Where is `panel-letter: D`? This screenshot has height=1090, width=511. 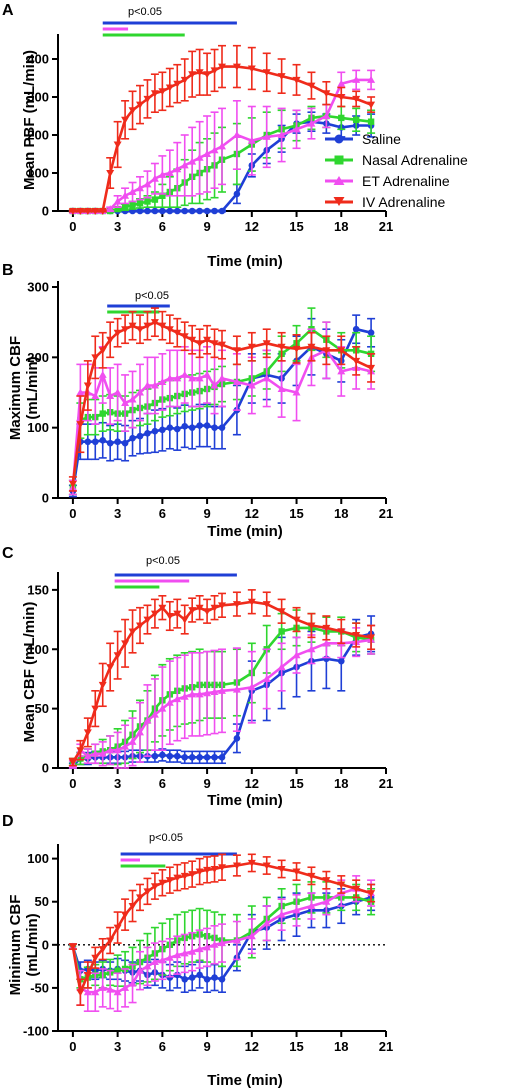 panel-letter: D is located at coordinates (8, 821).